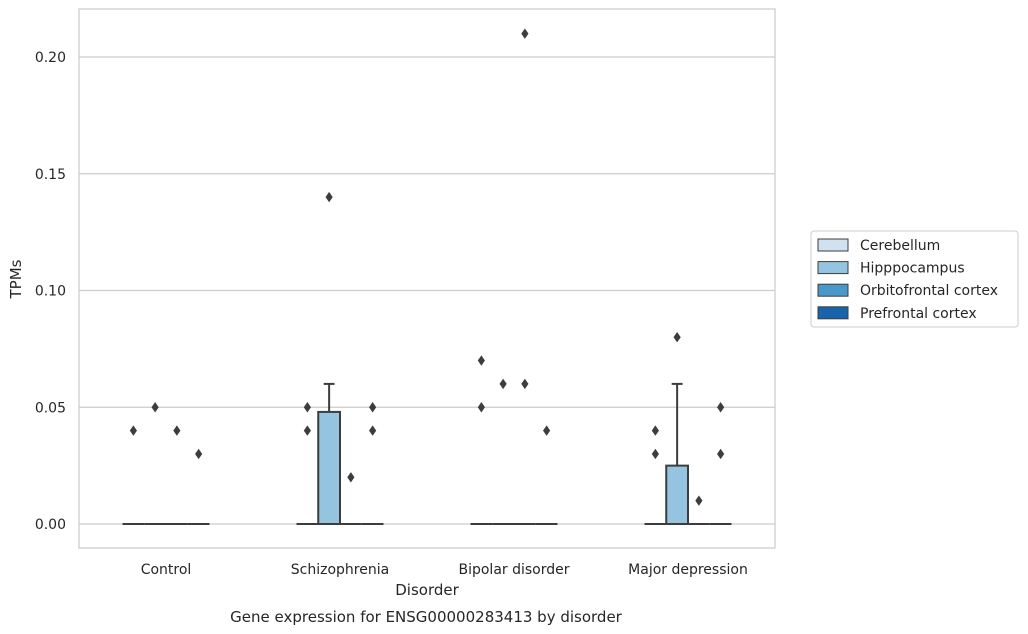 The height and width of the screenshot is (634, 1028). Describe the element at coordinates (166, 570) in the screenshot. I see `x-tick-label: Control` at that location.